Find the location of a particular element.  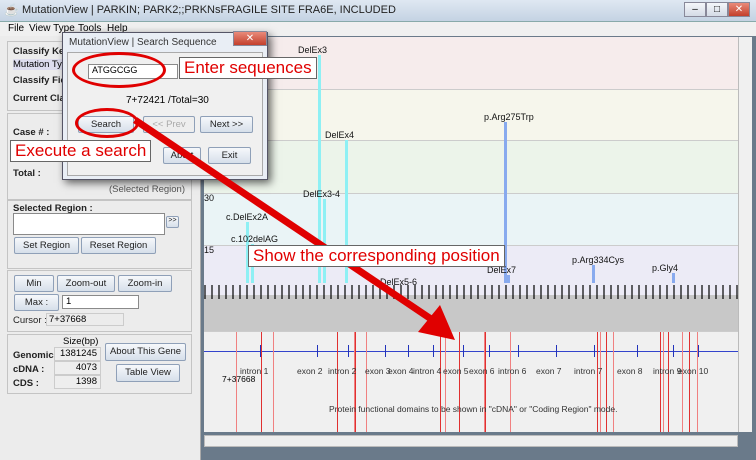

gene-vertical-scrollbar is located at coordinates (745, 382).